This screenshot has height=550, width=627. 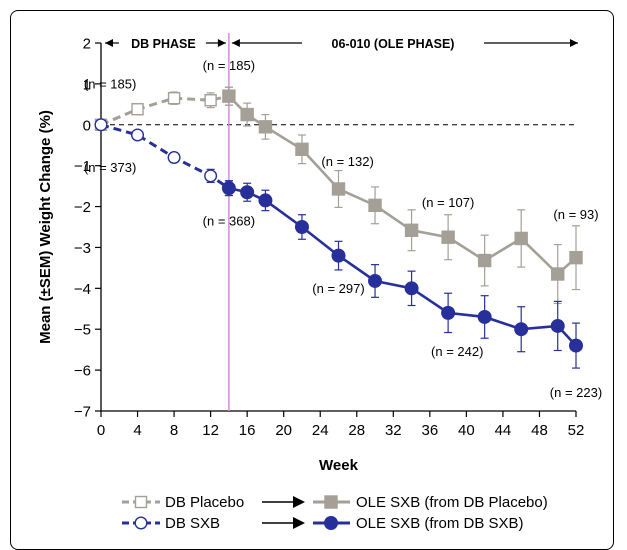 I want to click on y-tick-label: −7, so click(x=82, y=412).